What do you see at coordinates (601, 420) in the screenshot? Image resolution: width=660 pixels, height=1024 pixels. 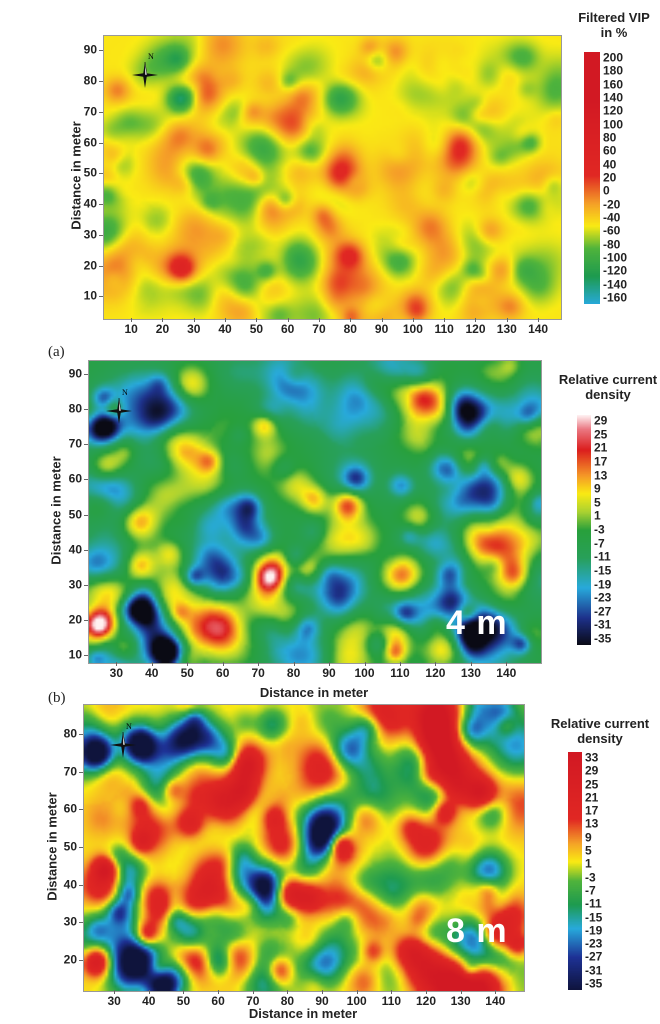 I see `colorbar-tick-label: 29` at bounding box center [601, 420].